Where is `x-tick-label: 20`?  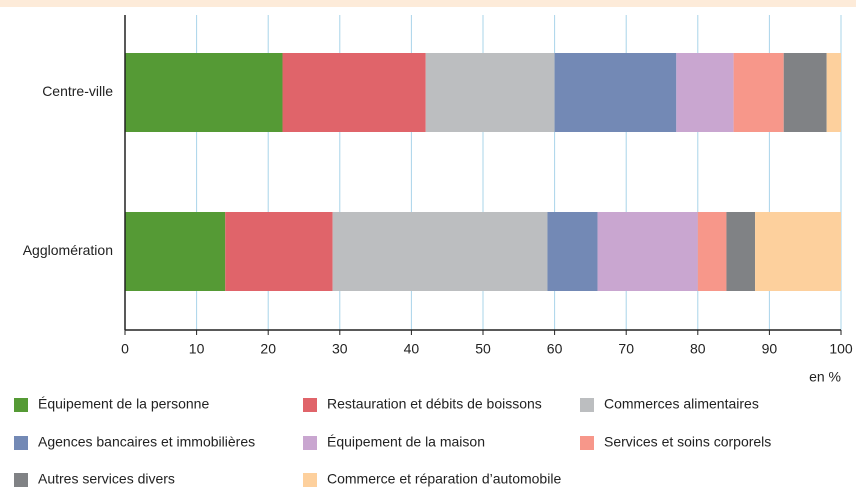
x-tick-label: 20 is located at coordinates (268, 349).